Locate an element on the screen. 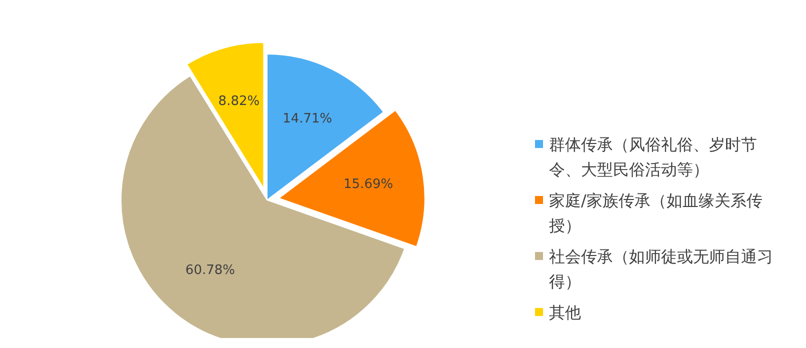 The width and height of the screenshot is (806, 348). data-label: 60.78% is located at coordinates (210, 270).